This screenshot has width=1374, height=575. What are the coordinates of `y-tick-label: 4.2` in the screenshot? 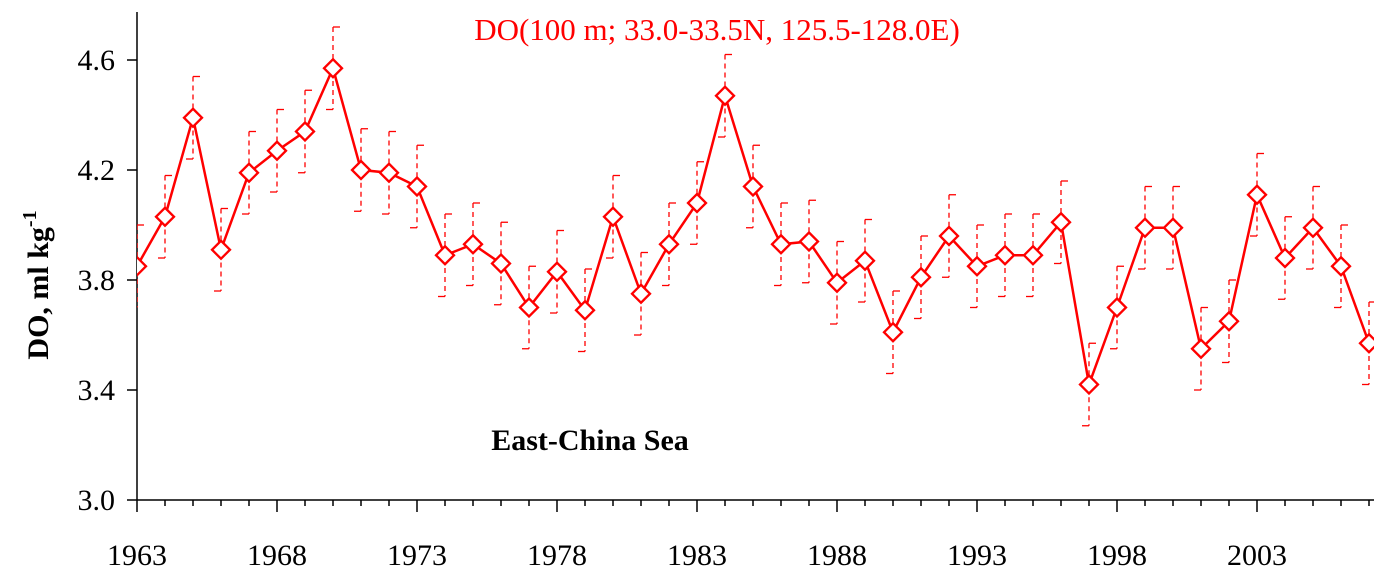 It's located at (97, 170).